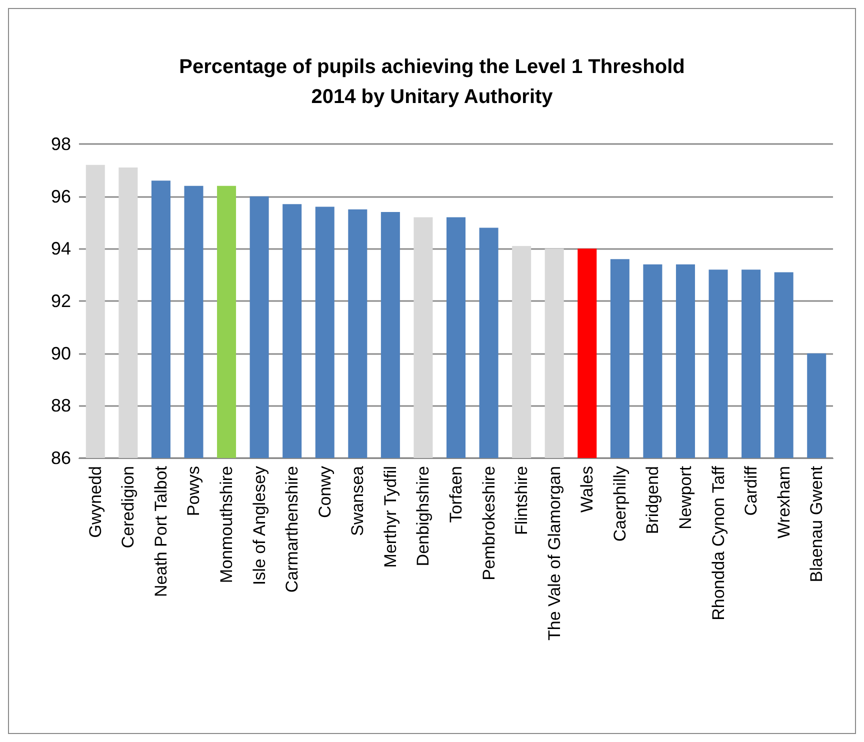  I want to click on y-tick-label: 88, so click(60, 406).